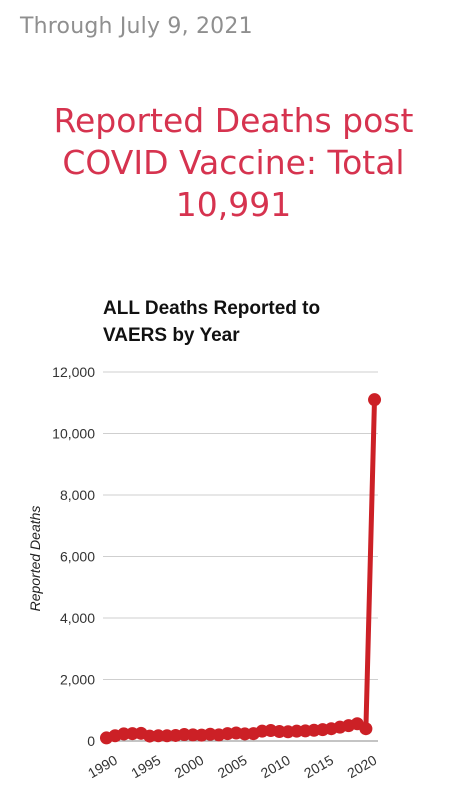 The image size is (467, 800). Describe the element at coordinates (73, 372) in the screenshot. I see `y-tick-label: 12,000` at that location.